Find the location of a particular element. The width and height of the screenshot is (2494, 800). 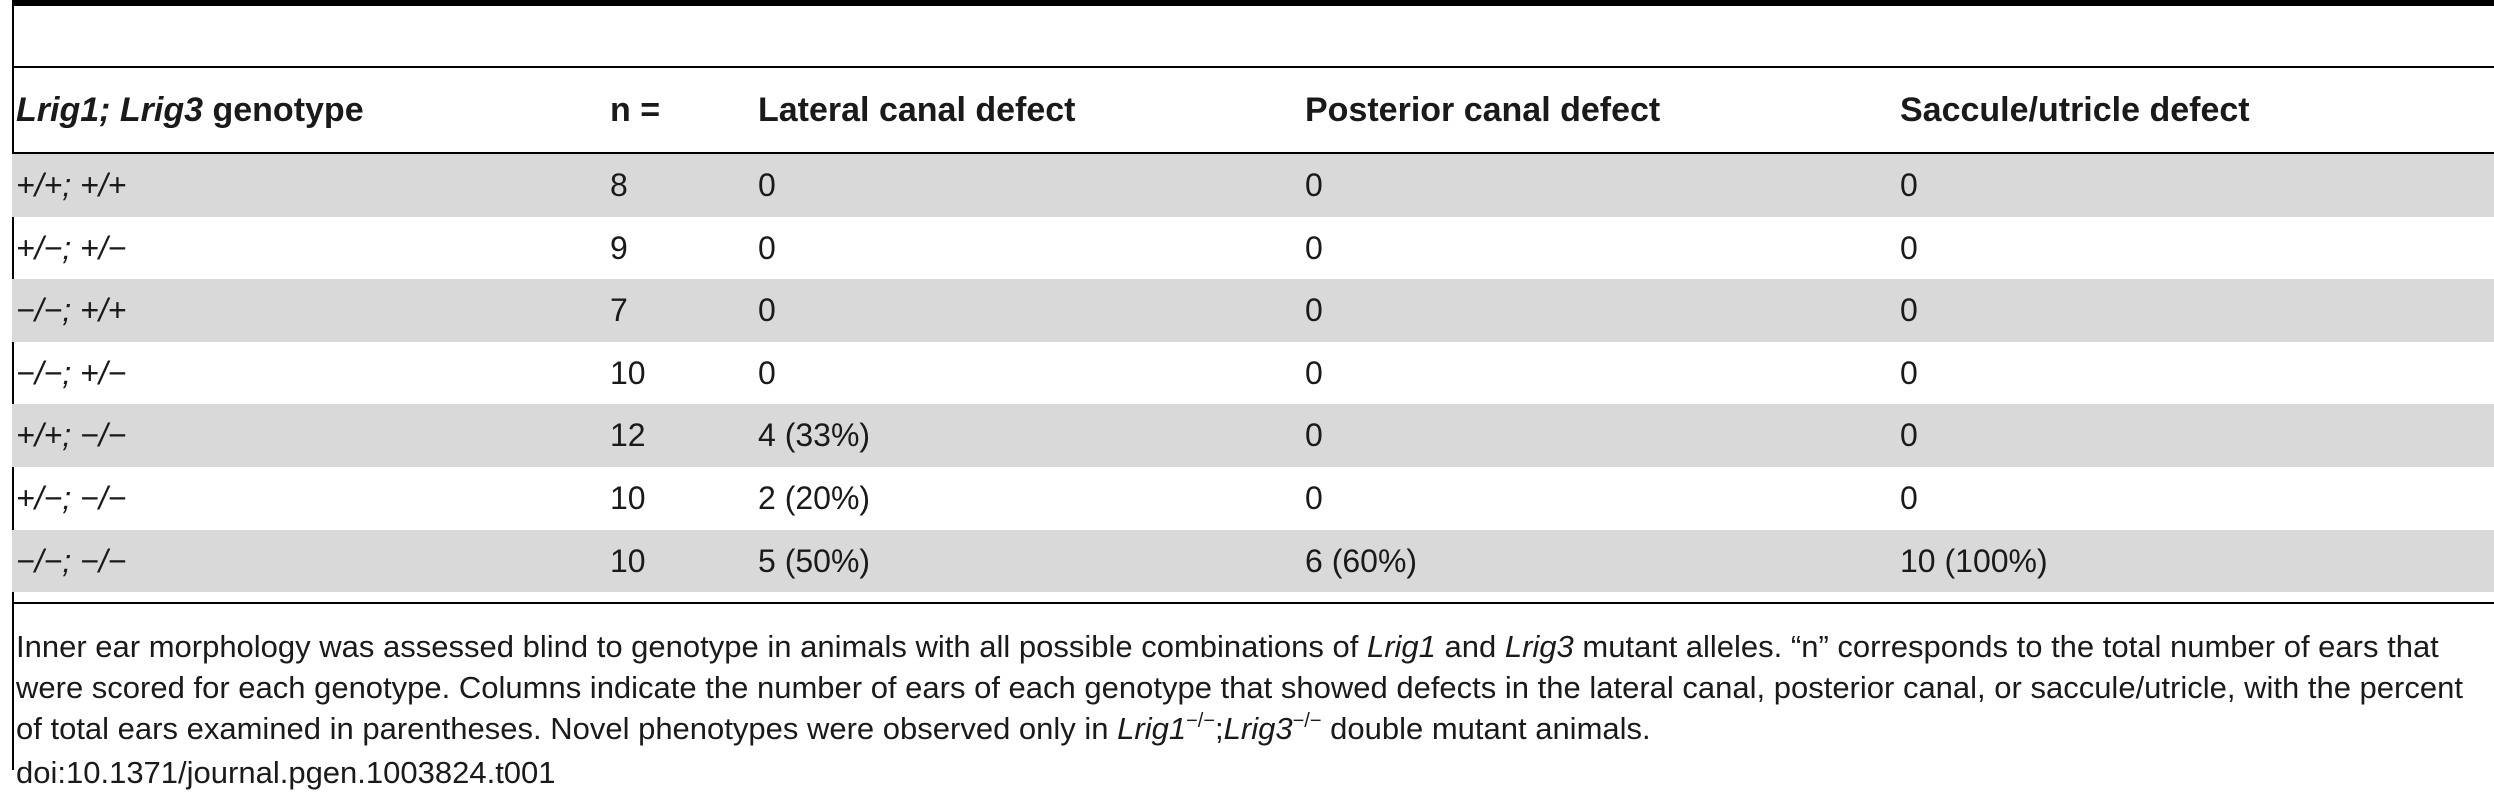

cell-genotype: +/−; −/− is located at coordinates (71, 497).